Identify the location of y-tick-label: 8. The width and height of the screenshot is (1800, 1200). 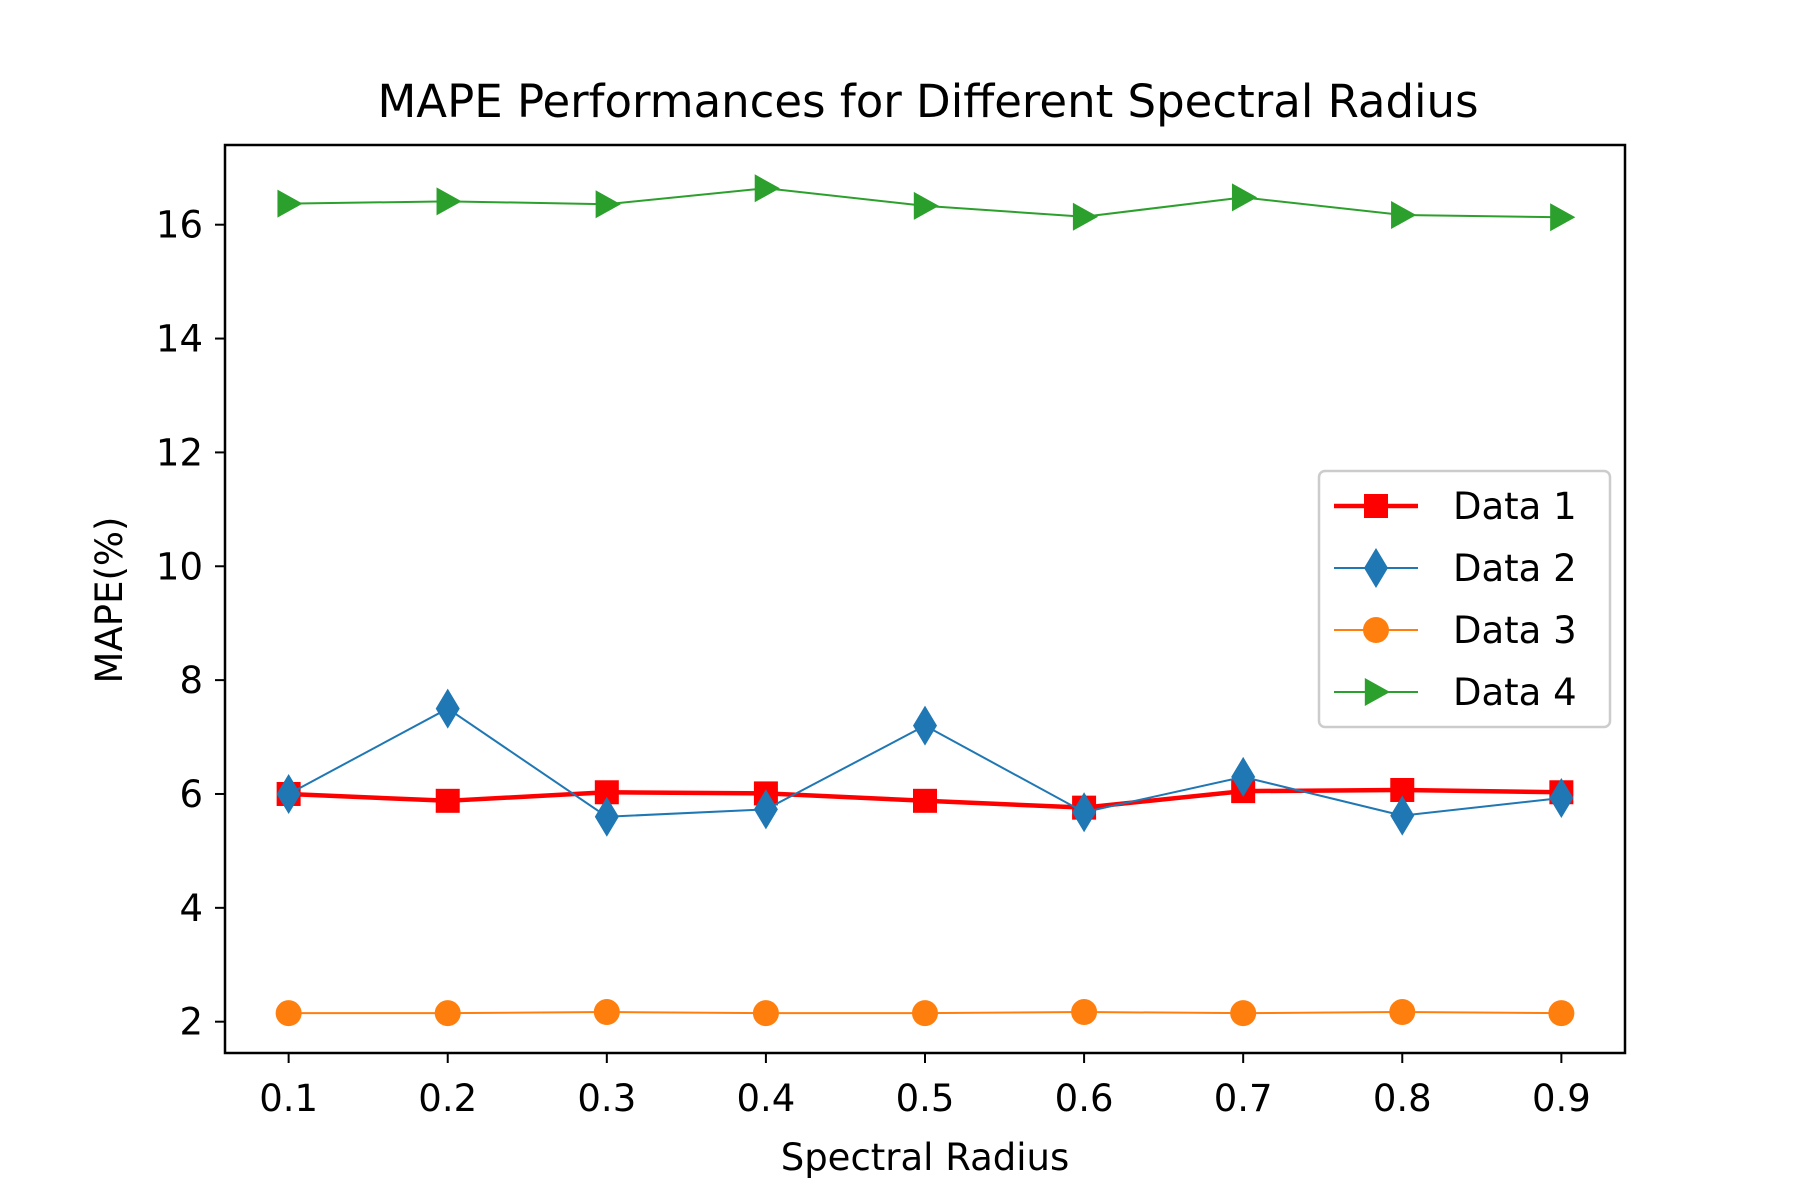
(191, 680).